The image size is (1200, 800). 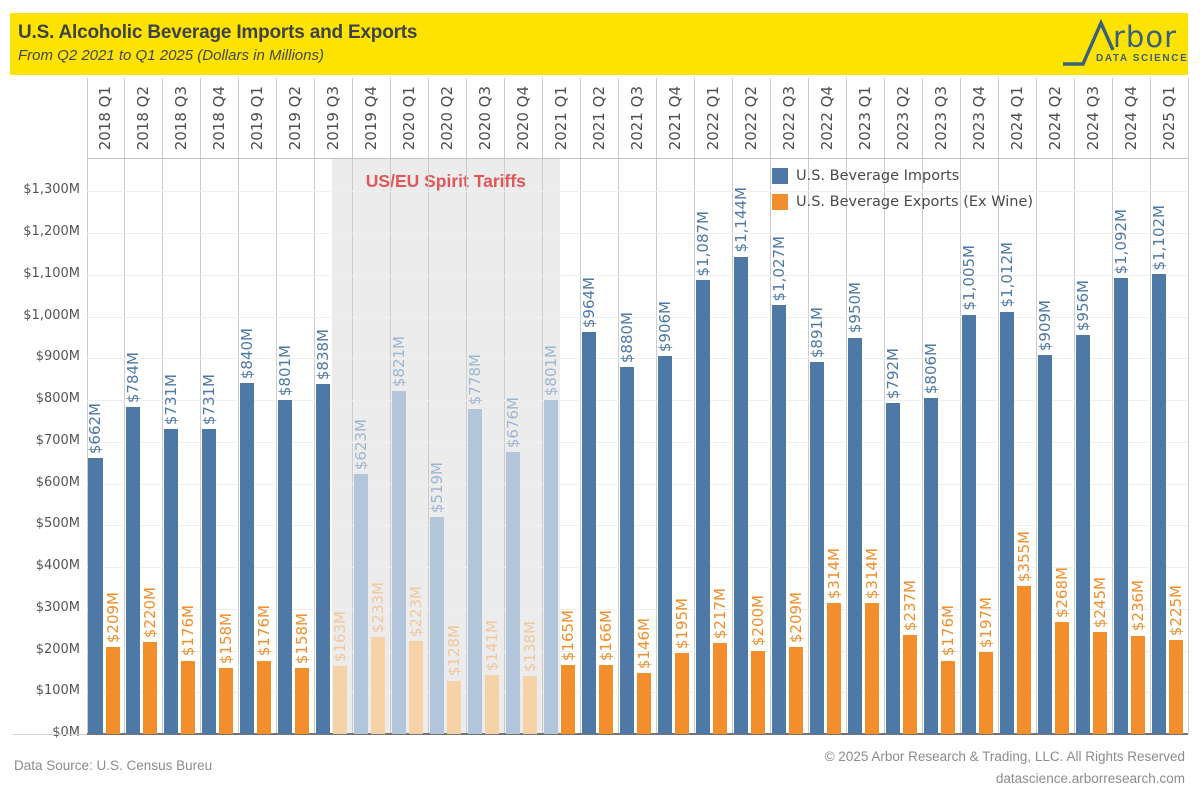 What do you see at coordinates (978, 117) in the screenshot?
I see `quarter-label: 2023 Q4` at bounding box center [978, 117].